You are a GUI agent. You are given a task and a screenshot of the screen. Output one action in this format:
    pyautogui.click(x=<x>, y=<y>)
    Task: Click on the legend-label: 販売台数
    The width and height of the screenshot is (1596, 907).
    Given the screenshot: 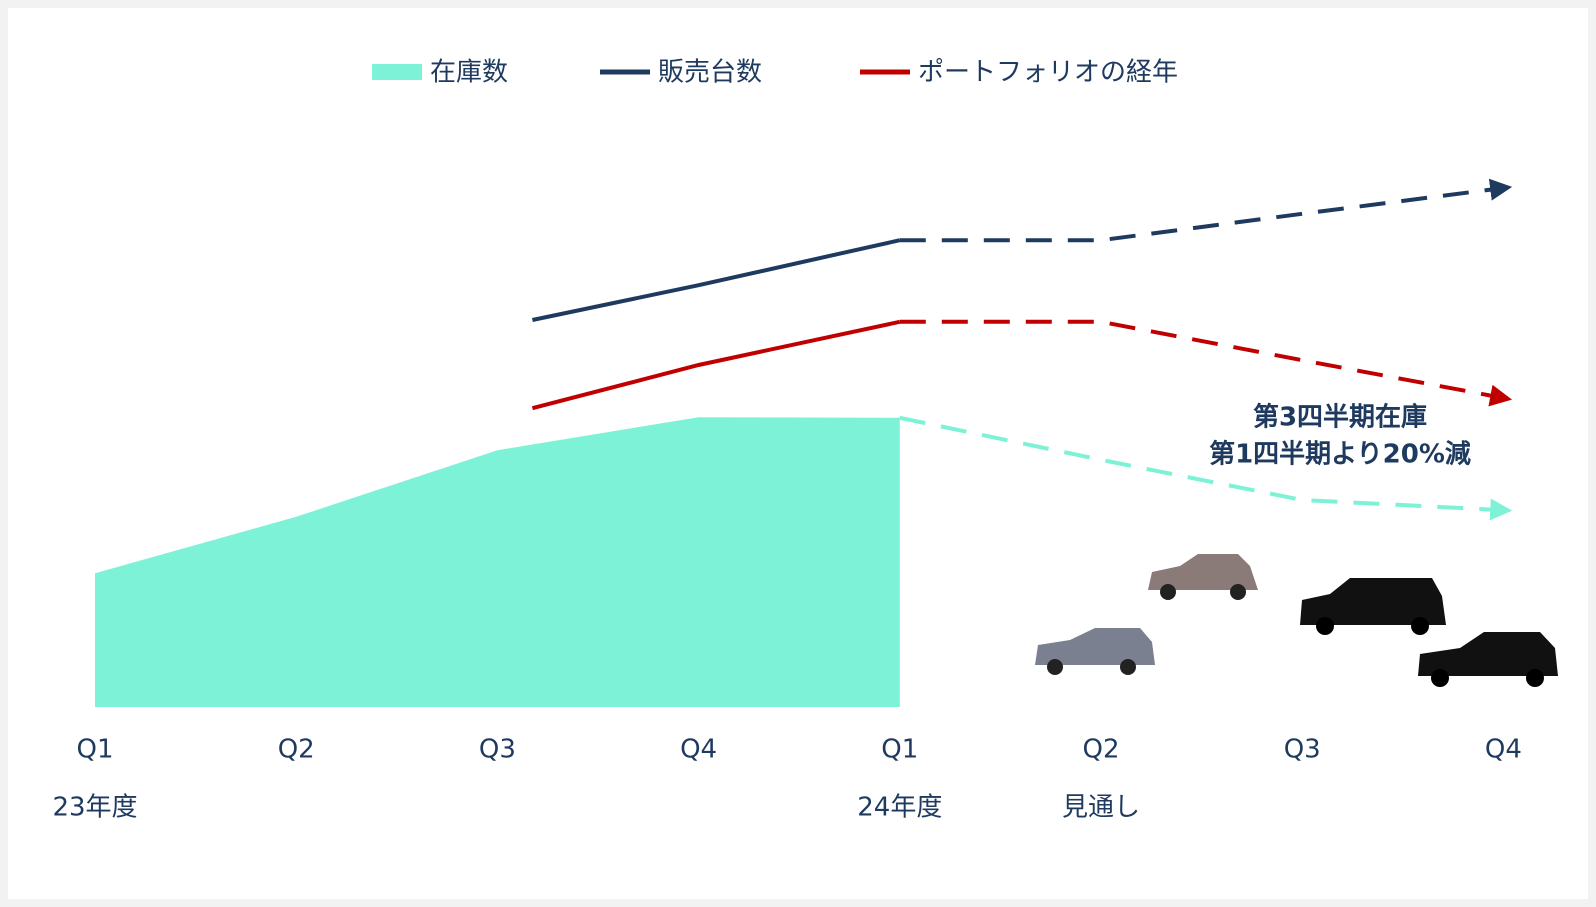 What is the action you would take?
    pyautogui.click(x=710, y=73)
    